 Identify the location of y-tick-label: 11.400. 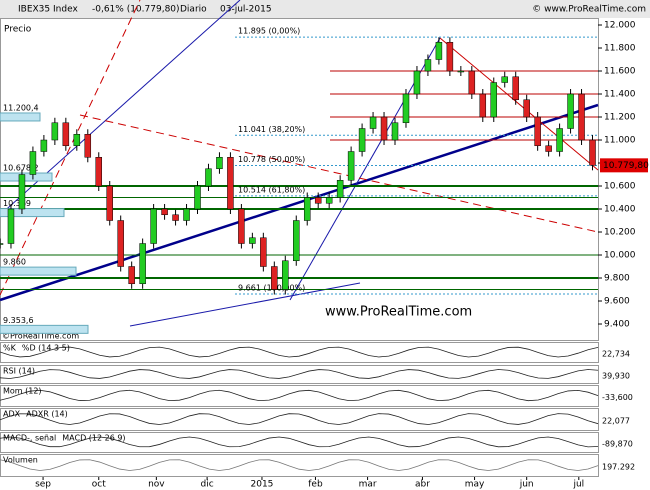
(620, 95).